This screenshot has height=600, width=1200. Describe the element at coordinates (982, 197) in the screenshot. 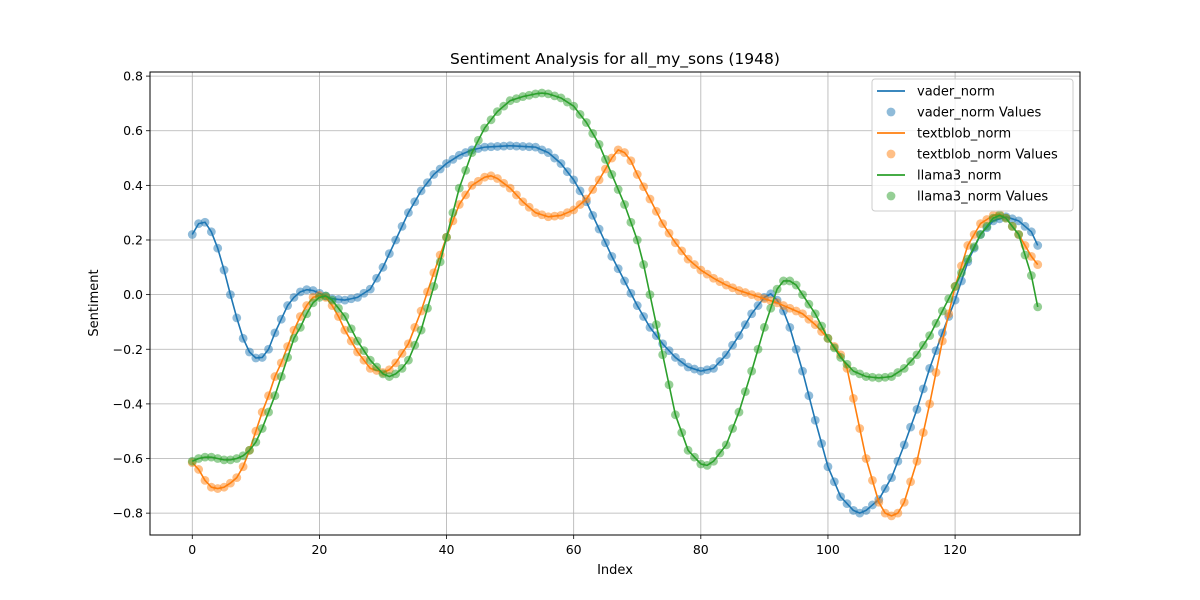

I see `legend-label: llama3_norm Values` at that location.